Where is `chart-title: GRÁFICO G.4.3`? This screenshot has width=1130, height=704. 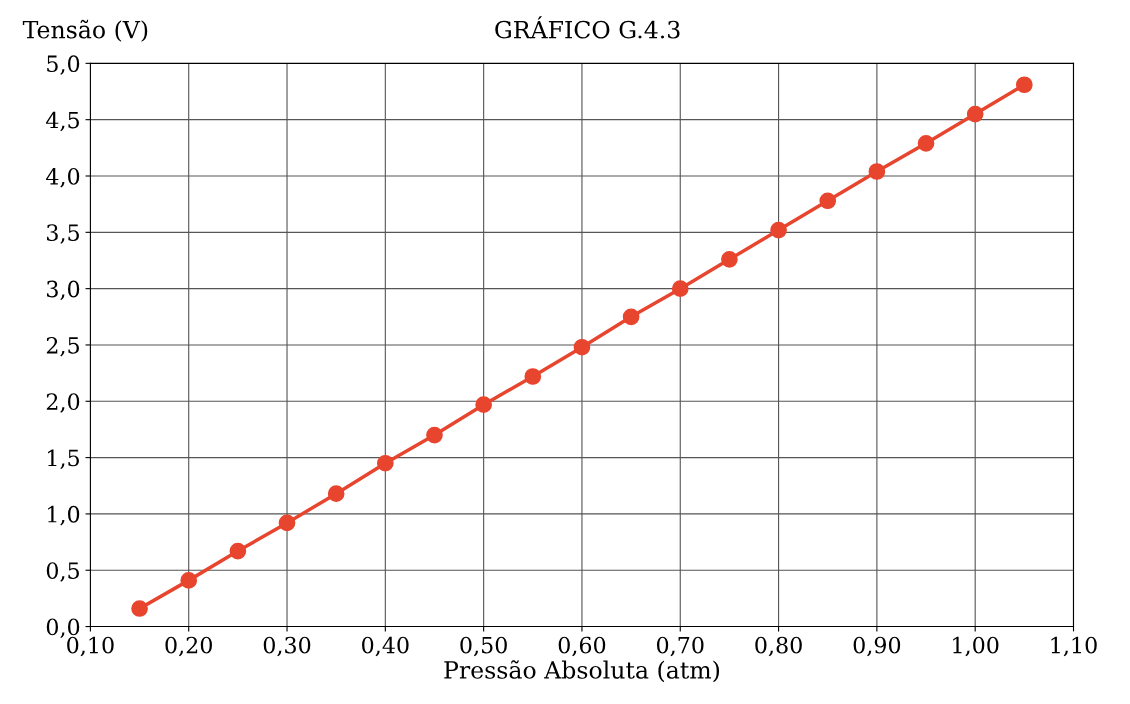 chart-title: GRÁFICO G.4.3 is located at coordinates (587, 27).